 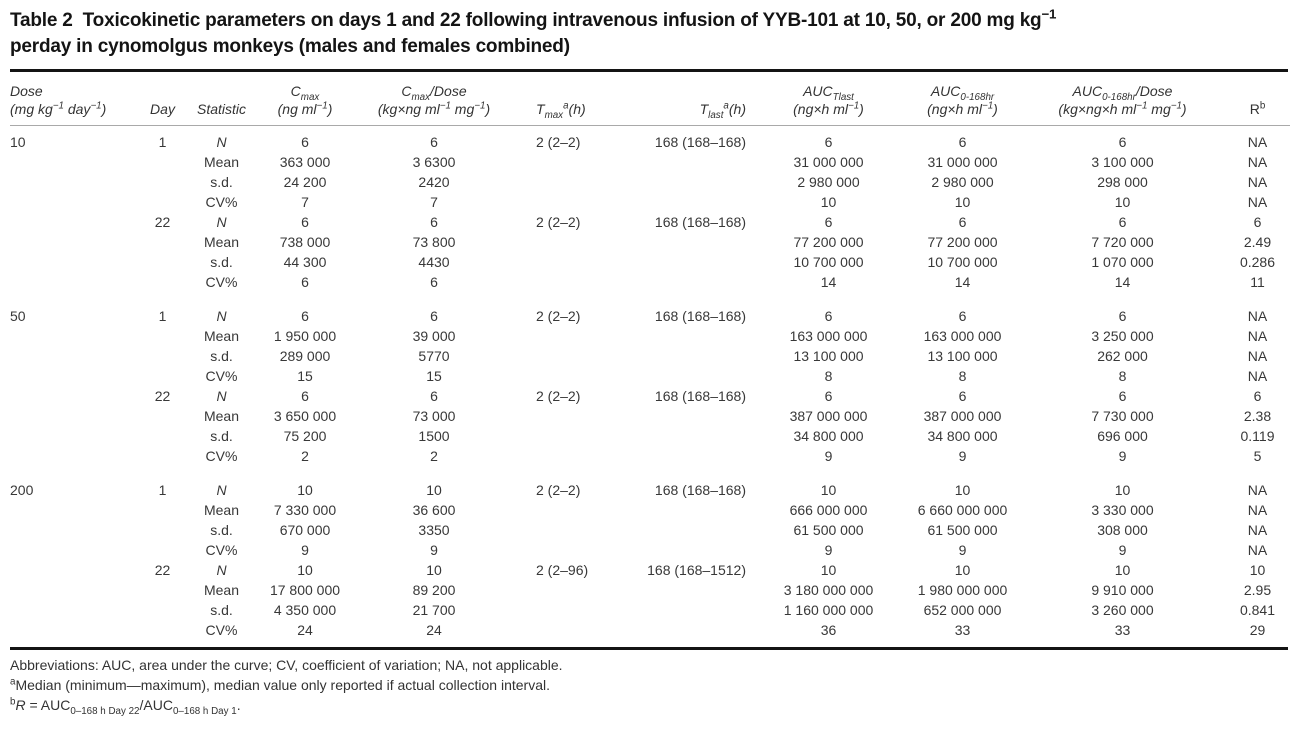 What do you see at coordinates (305, 242) in the screenshot?
I see `cell-cmax: 738 000` at bounding box center [305, 242].